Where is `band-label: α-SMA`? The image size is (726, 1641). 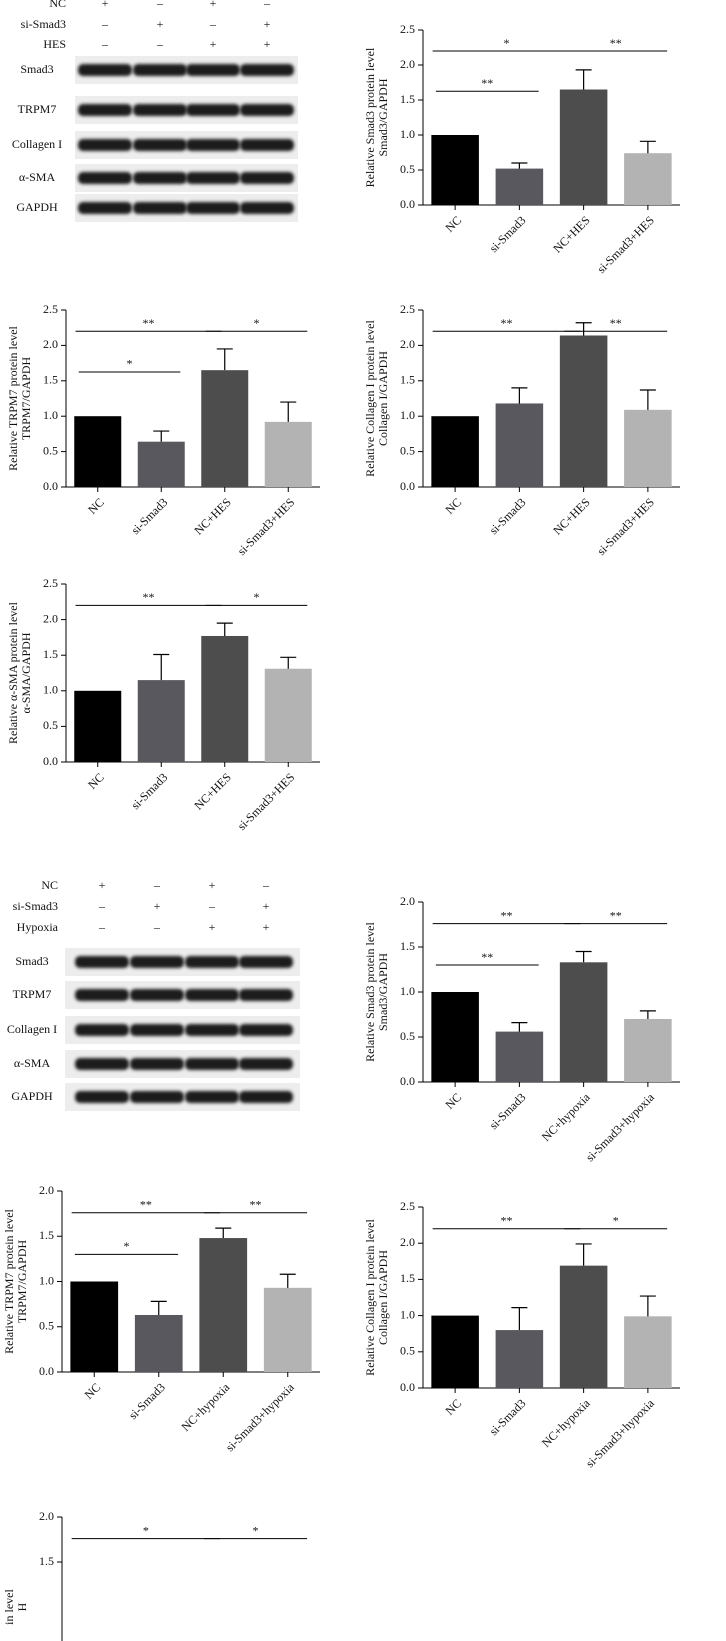
band-label: α-SMA is located at coordinates (37, 177).